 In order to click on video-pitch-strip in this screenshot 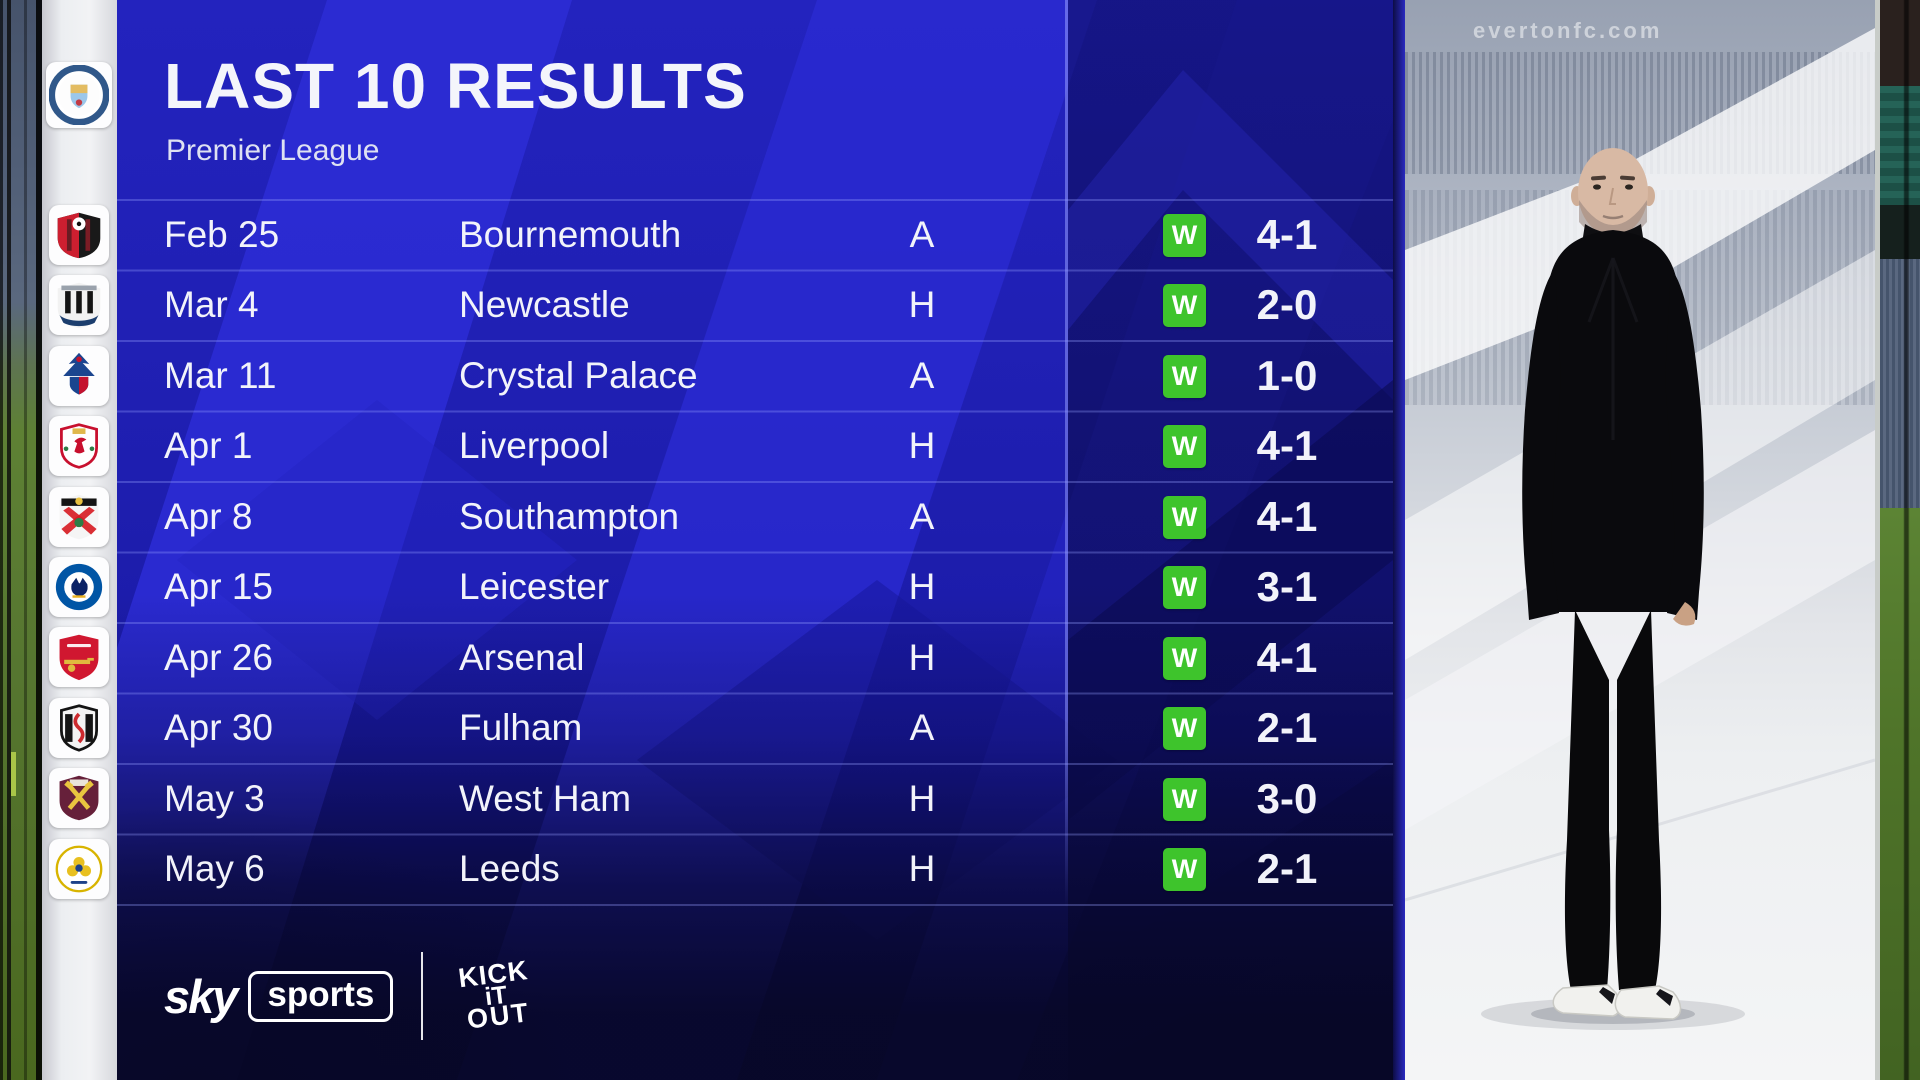, I will do `click(1900, 793)`.